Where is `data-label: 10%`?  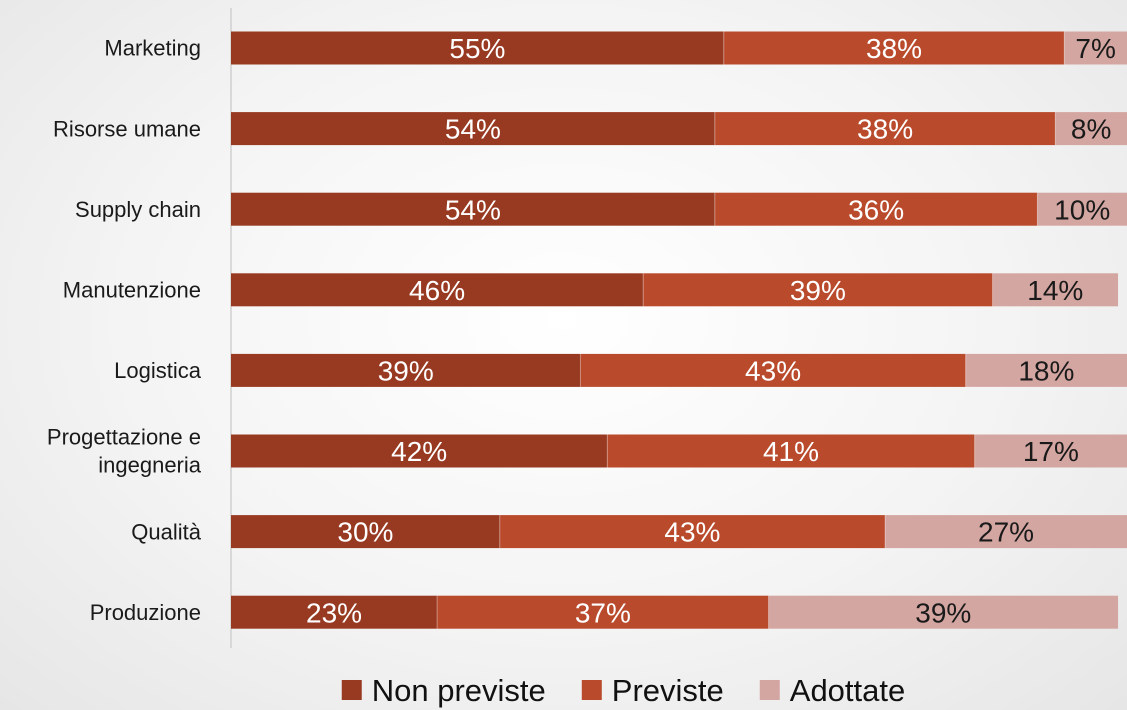
data-label: 10% is located at coordinates (1082, 209).